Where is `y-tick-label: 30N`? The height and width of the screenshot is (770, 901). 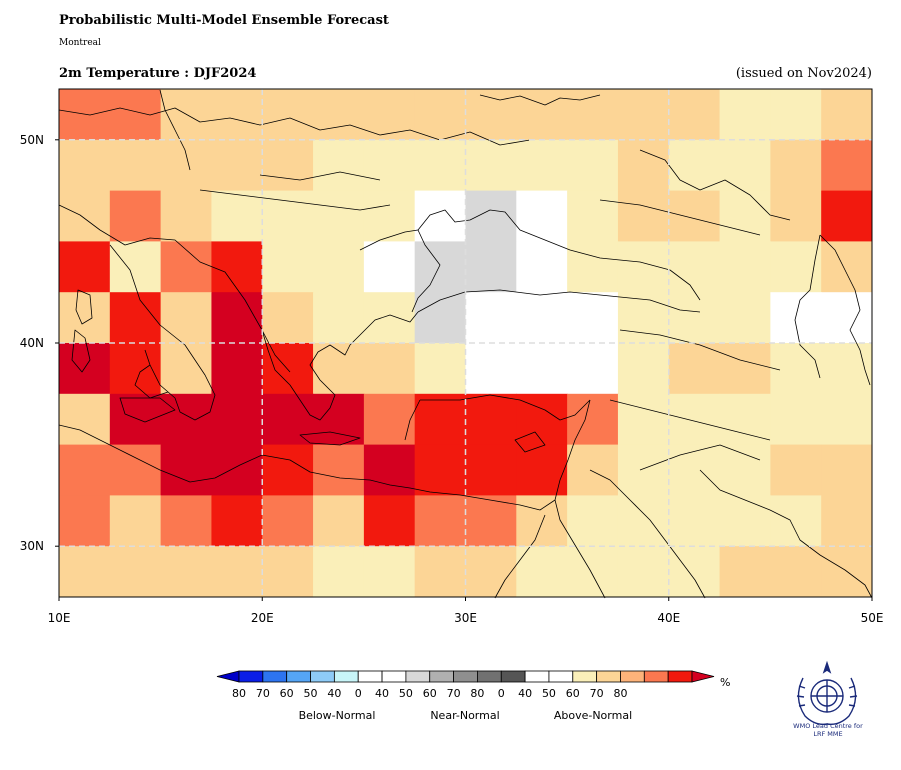 y-tick-label: 30N is located at coordinates (32, 546).